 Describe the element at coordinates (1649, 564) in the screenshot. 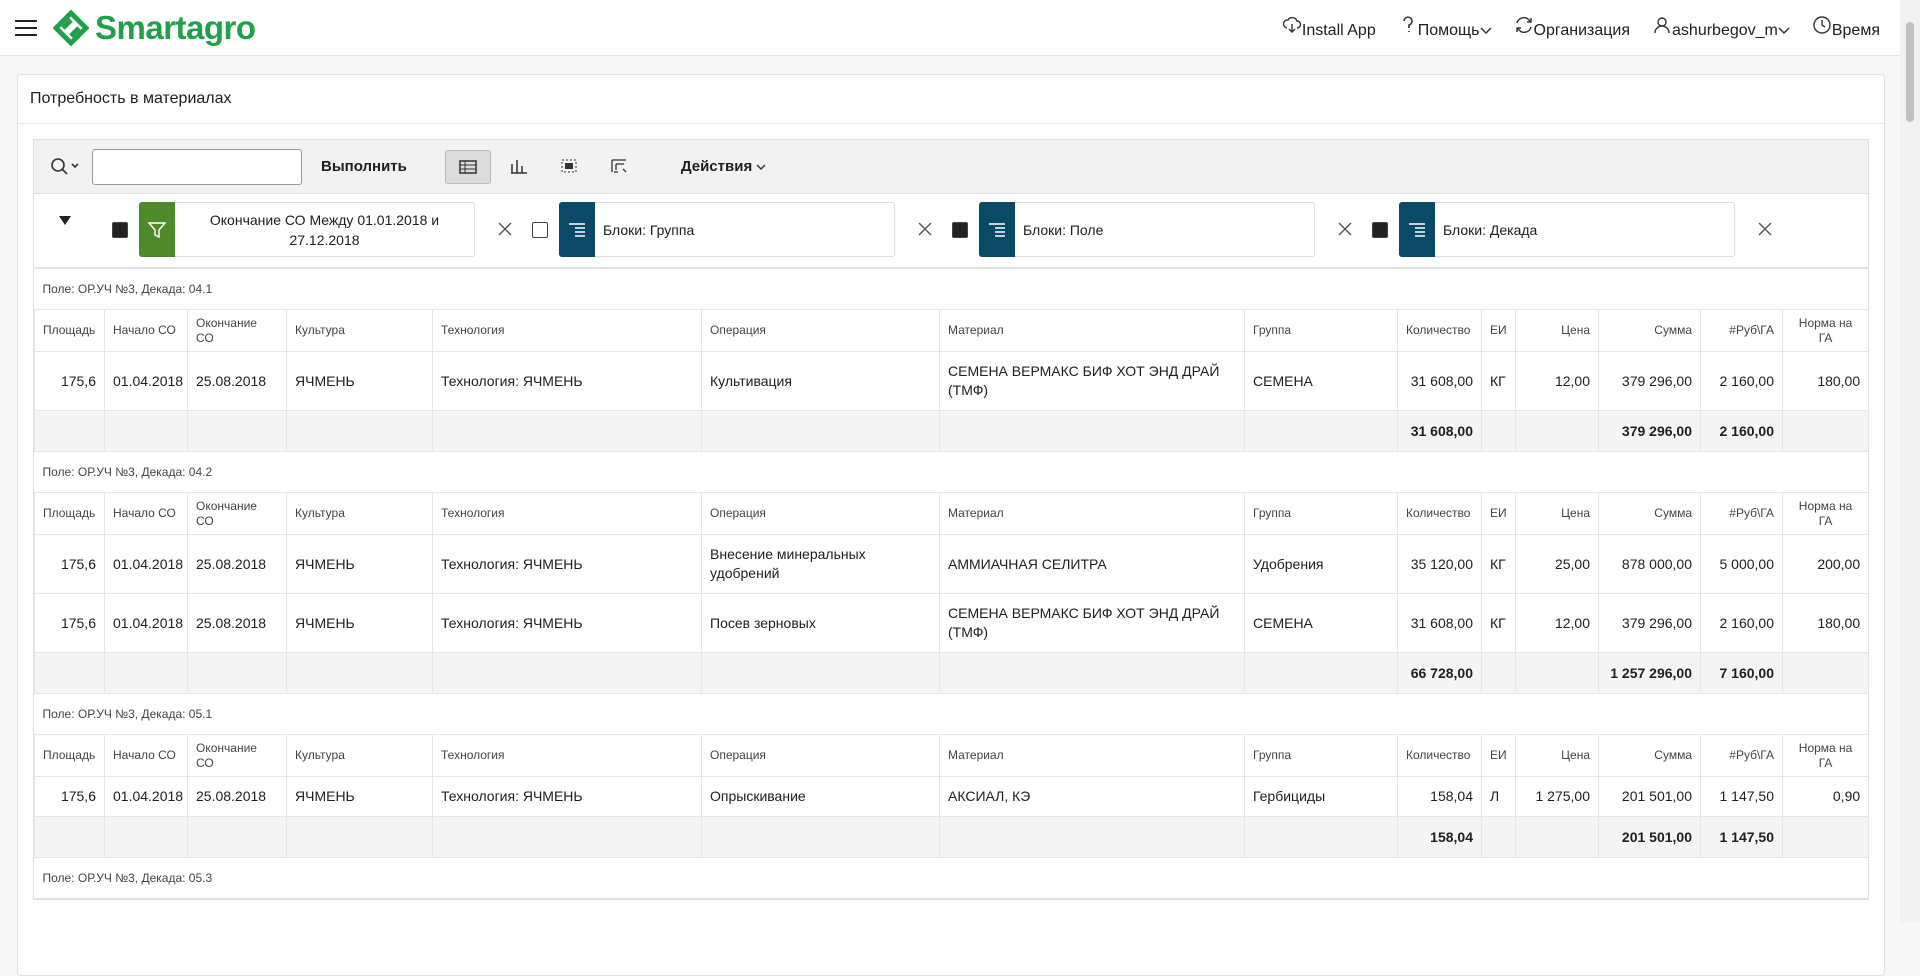

I see `cell: 878 000,00` at that location.